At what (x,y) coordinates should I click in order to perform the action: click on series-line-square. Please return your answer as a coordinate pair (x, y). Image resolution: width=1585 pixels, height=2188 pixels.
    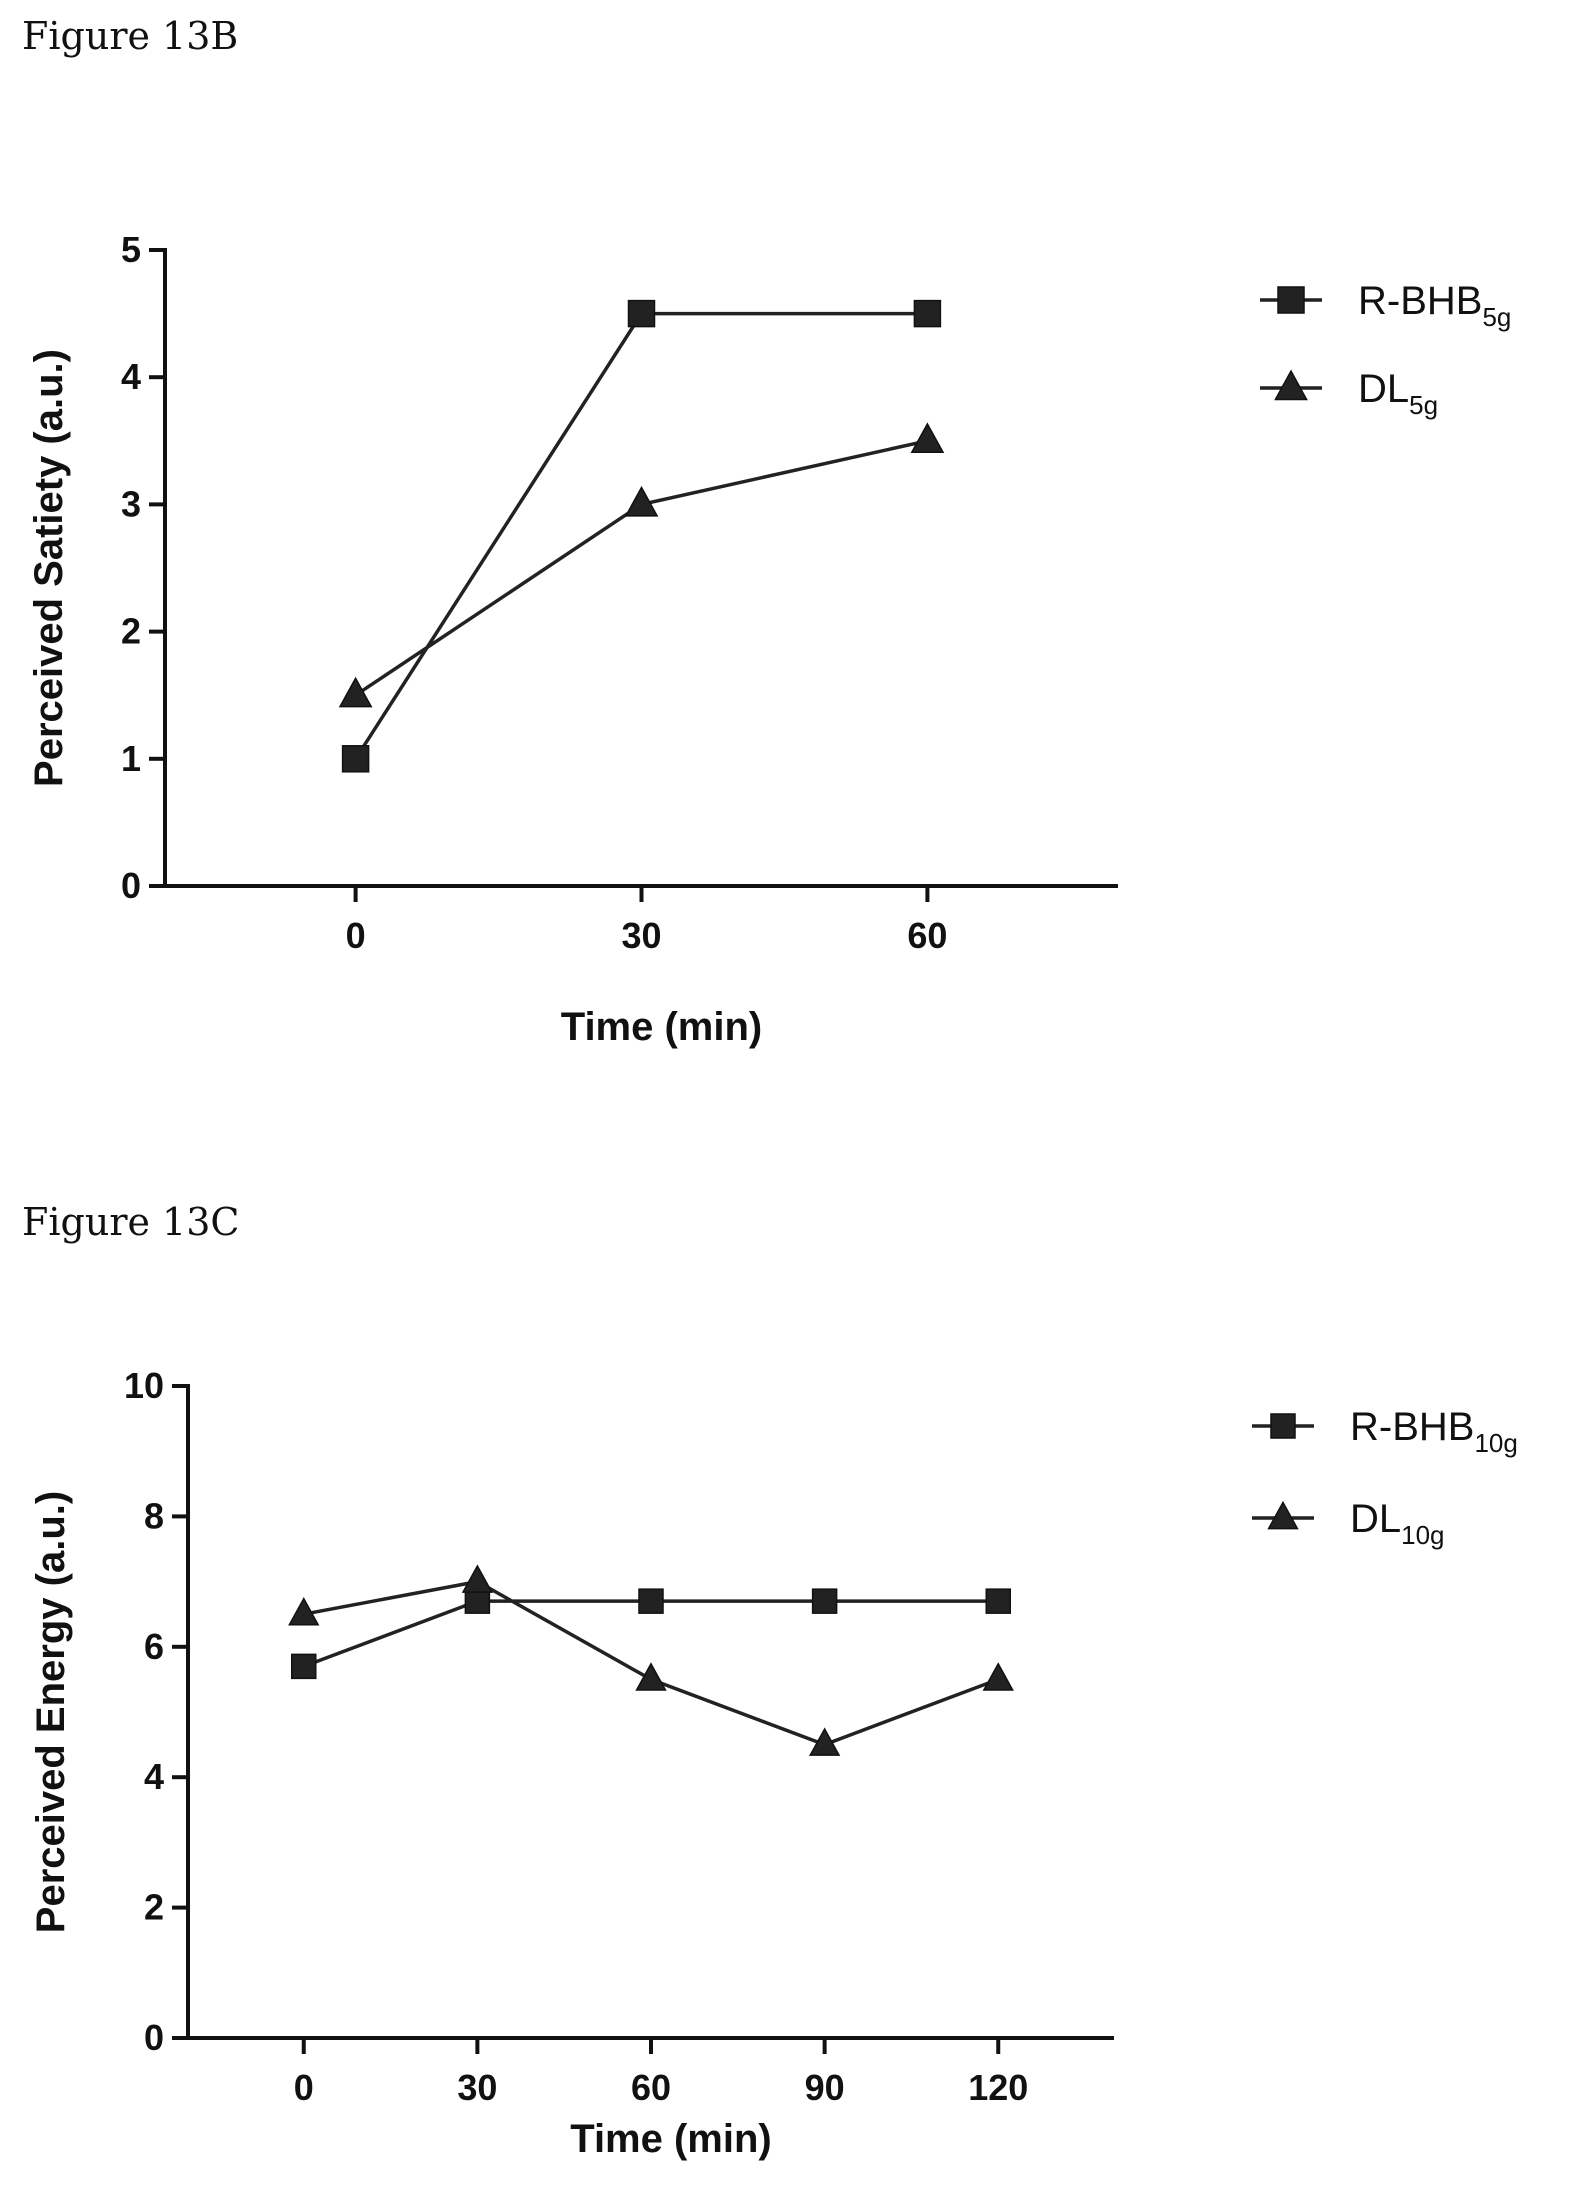
    Looking at the image, I should click on (641, 535).